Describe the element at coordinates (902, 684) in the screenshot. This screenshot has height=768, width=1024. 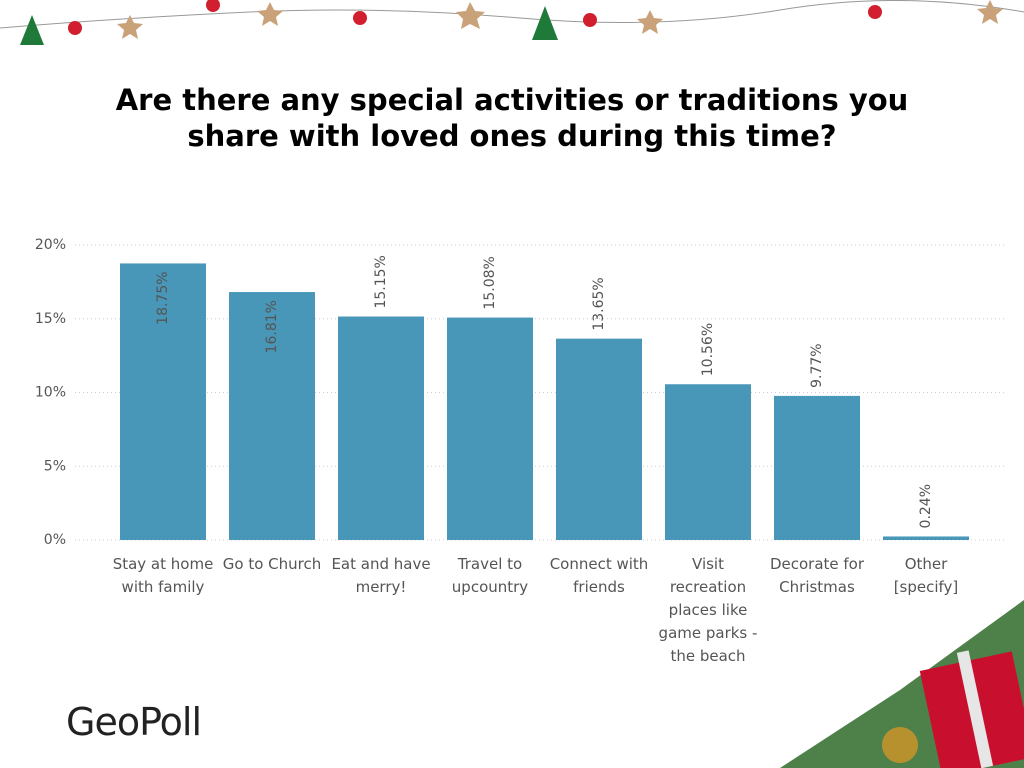
I see `gift-decoration` at that location.